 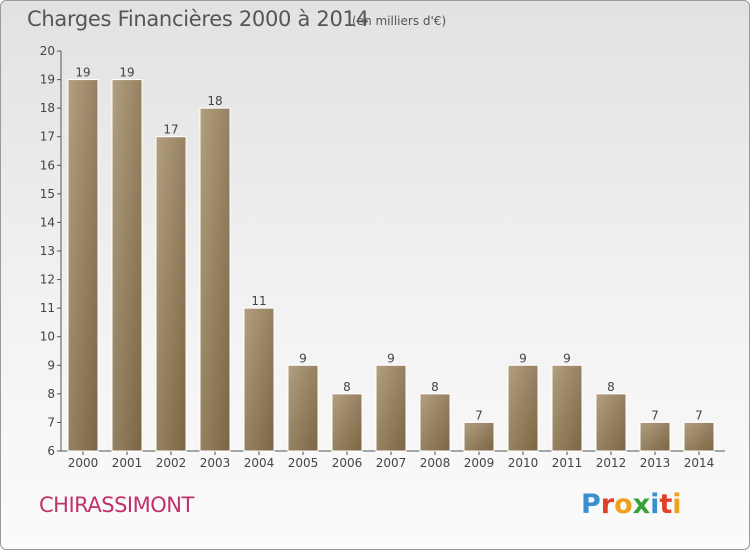 I want to click on y-tick-label: 19, so click(x=47, y=80).